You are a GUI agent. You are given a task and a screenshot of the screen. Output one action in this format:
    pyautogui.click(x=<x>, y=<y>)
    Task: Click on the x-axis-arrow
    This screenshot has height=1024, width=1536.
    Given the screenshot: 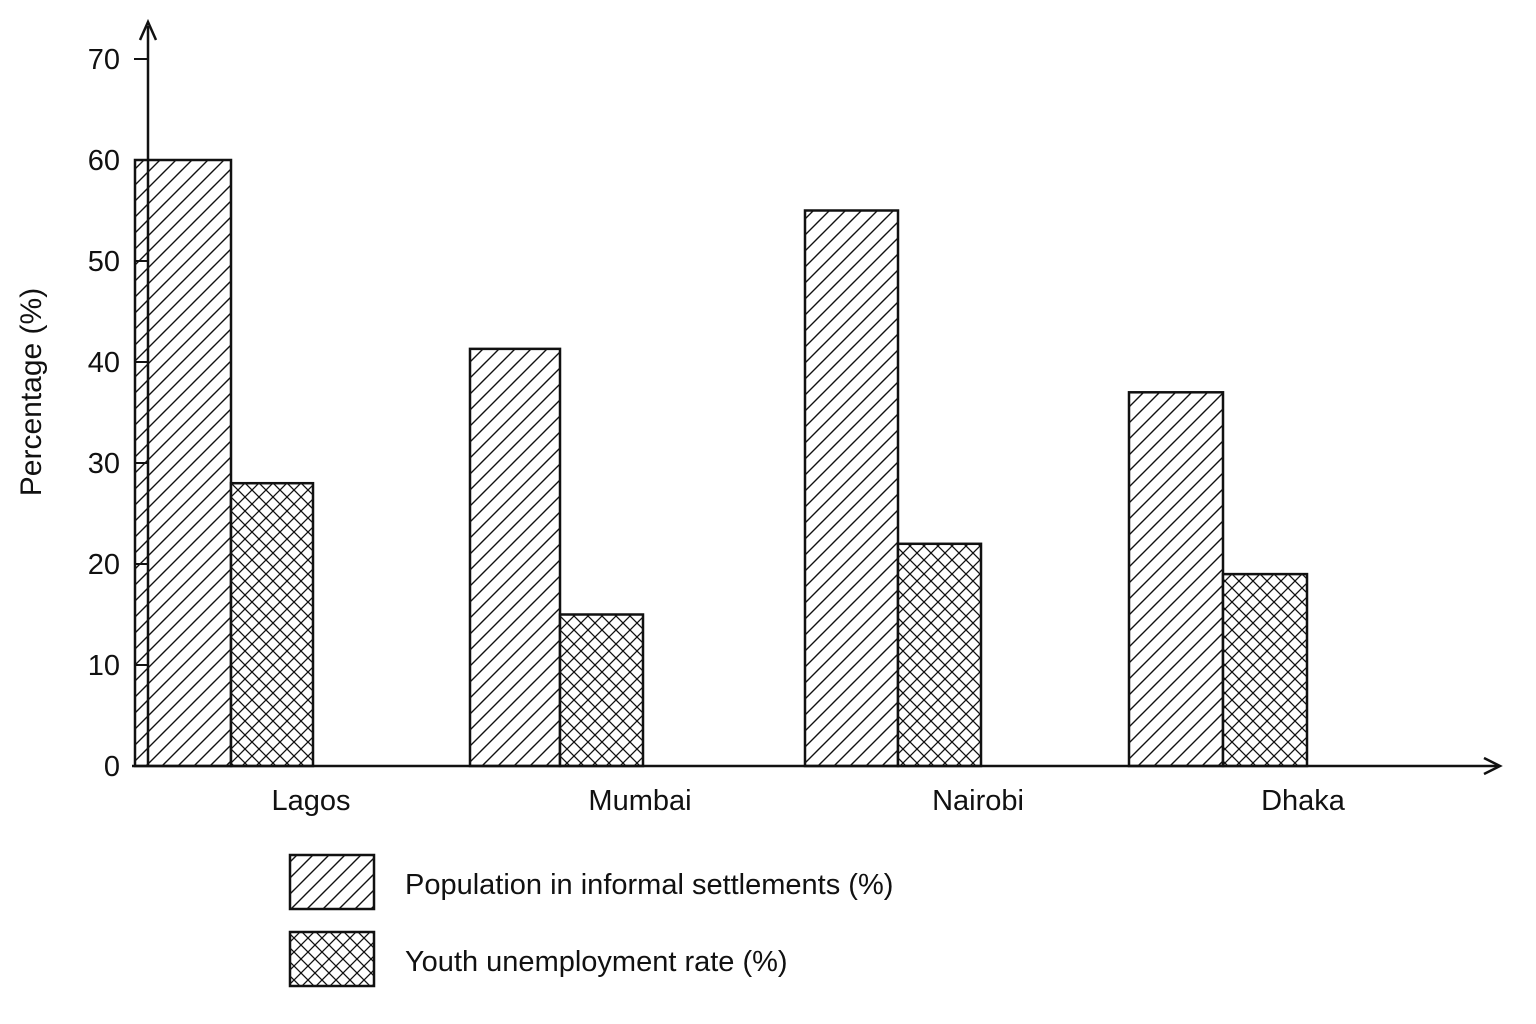 What is the action you would take?
    pyautogui.click(x=1493, y=766)
    